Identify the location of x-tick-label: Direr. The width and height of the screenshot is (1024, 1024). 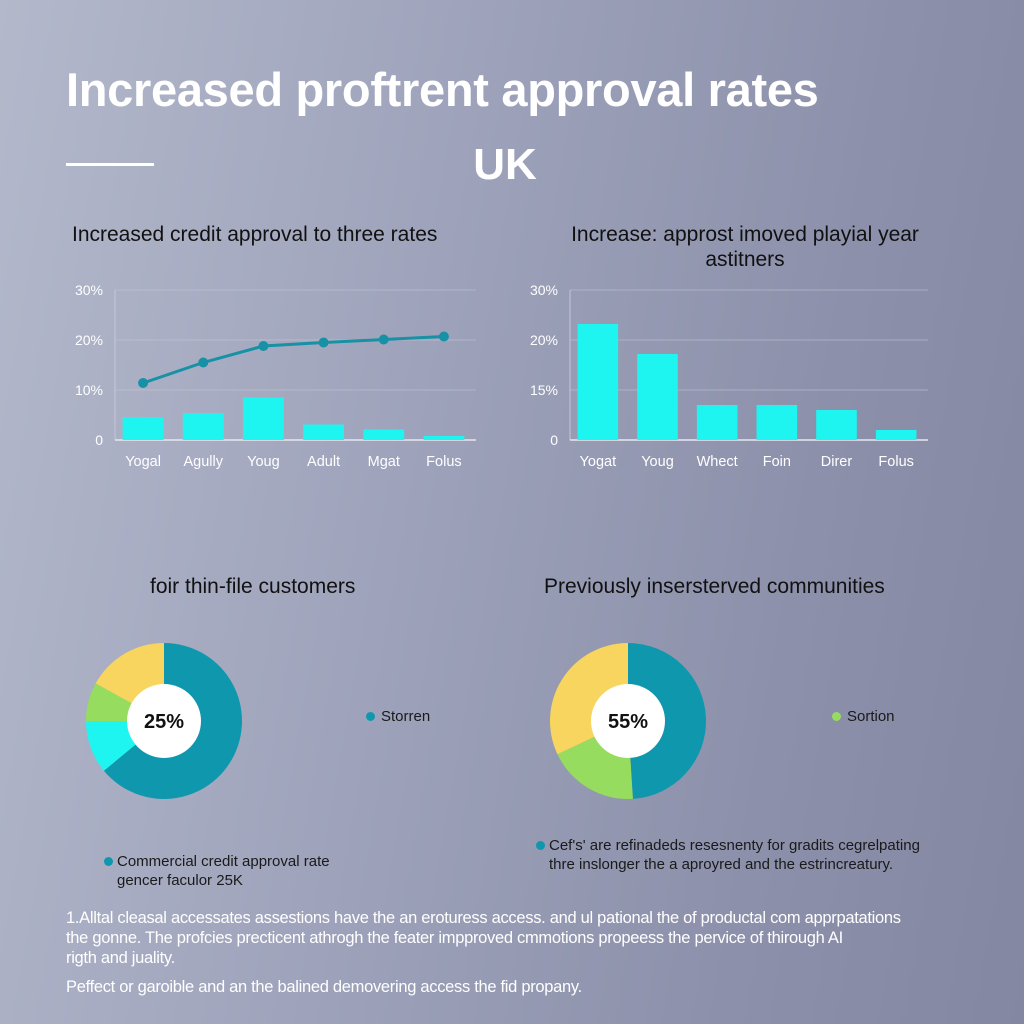
(837, 462).